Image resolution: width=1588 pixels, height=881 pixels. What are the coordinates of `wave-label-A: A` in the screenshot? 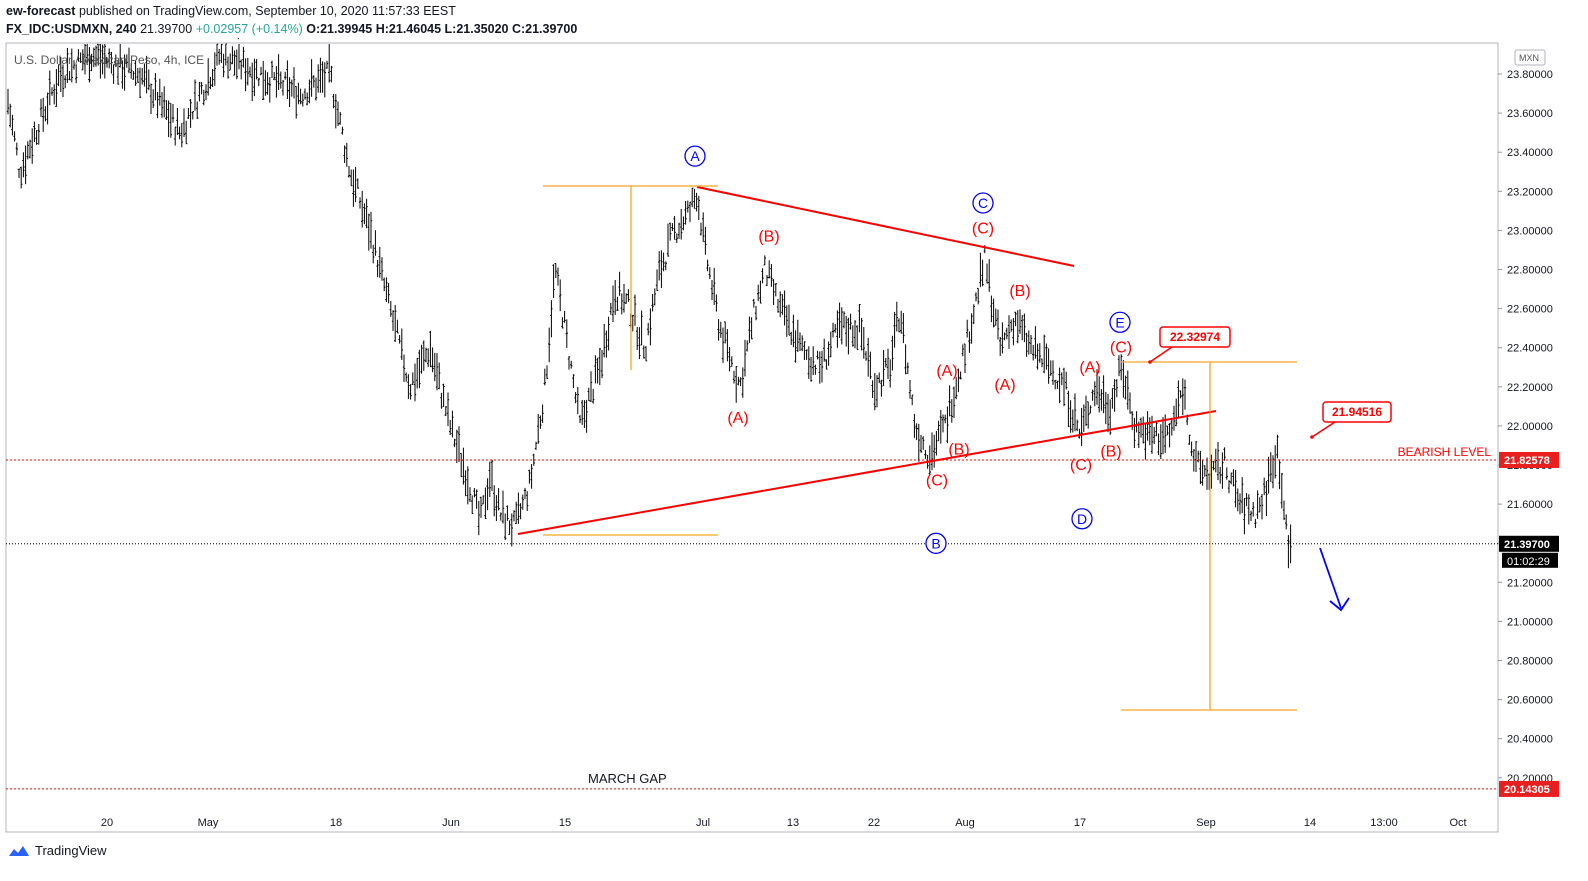 It's located at (695, 156).